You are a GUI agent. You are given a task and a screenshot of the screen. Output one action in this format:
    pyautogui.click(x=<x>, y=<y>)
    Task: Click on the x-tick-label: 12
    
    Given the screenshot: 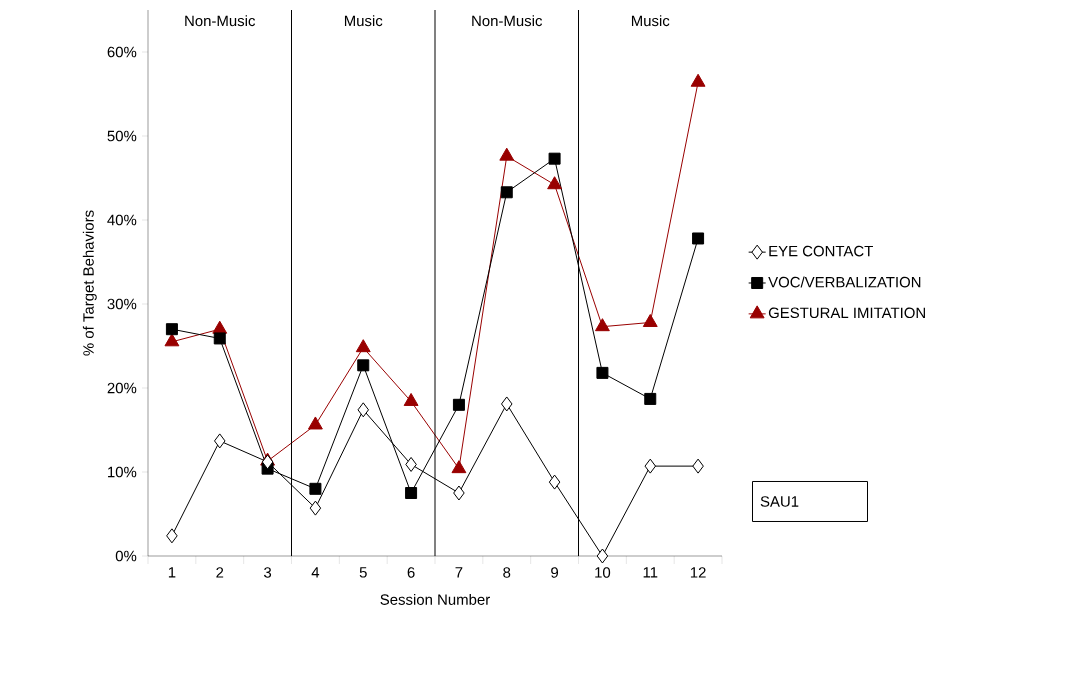 What is the action you would take?
    pyautogui.click(x=698, y=572)
    